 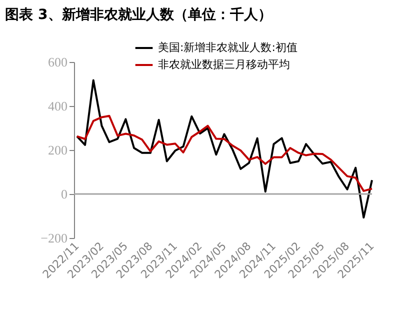 What do you see at coordinates (224, 64) in the screenshot?
I see `legend-label: 非农就业数据三月移动平均` at bounding box center [224, 64].